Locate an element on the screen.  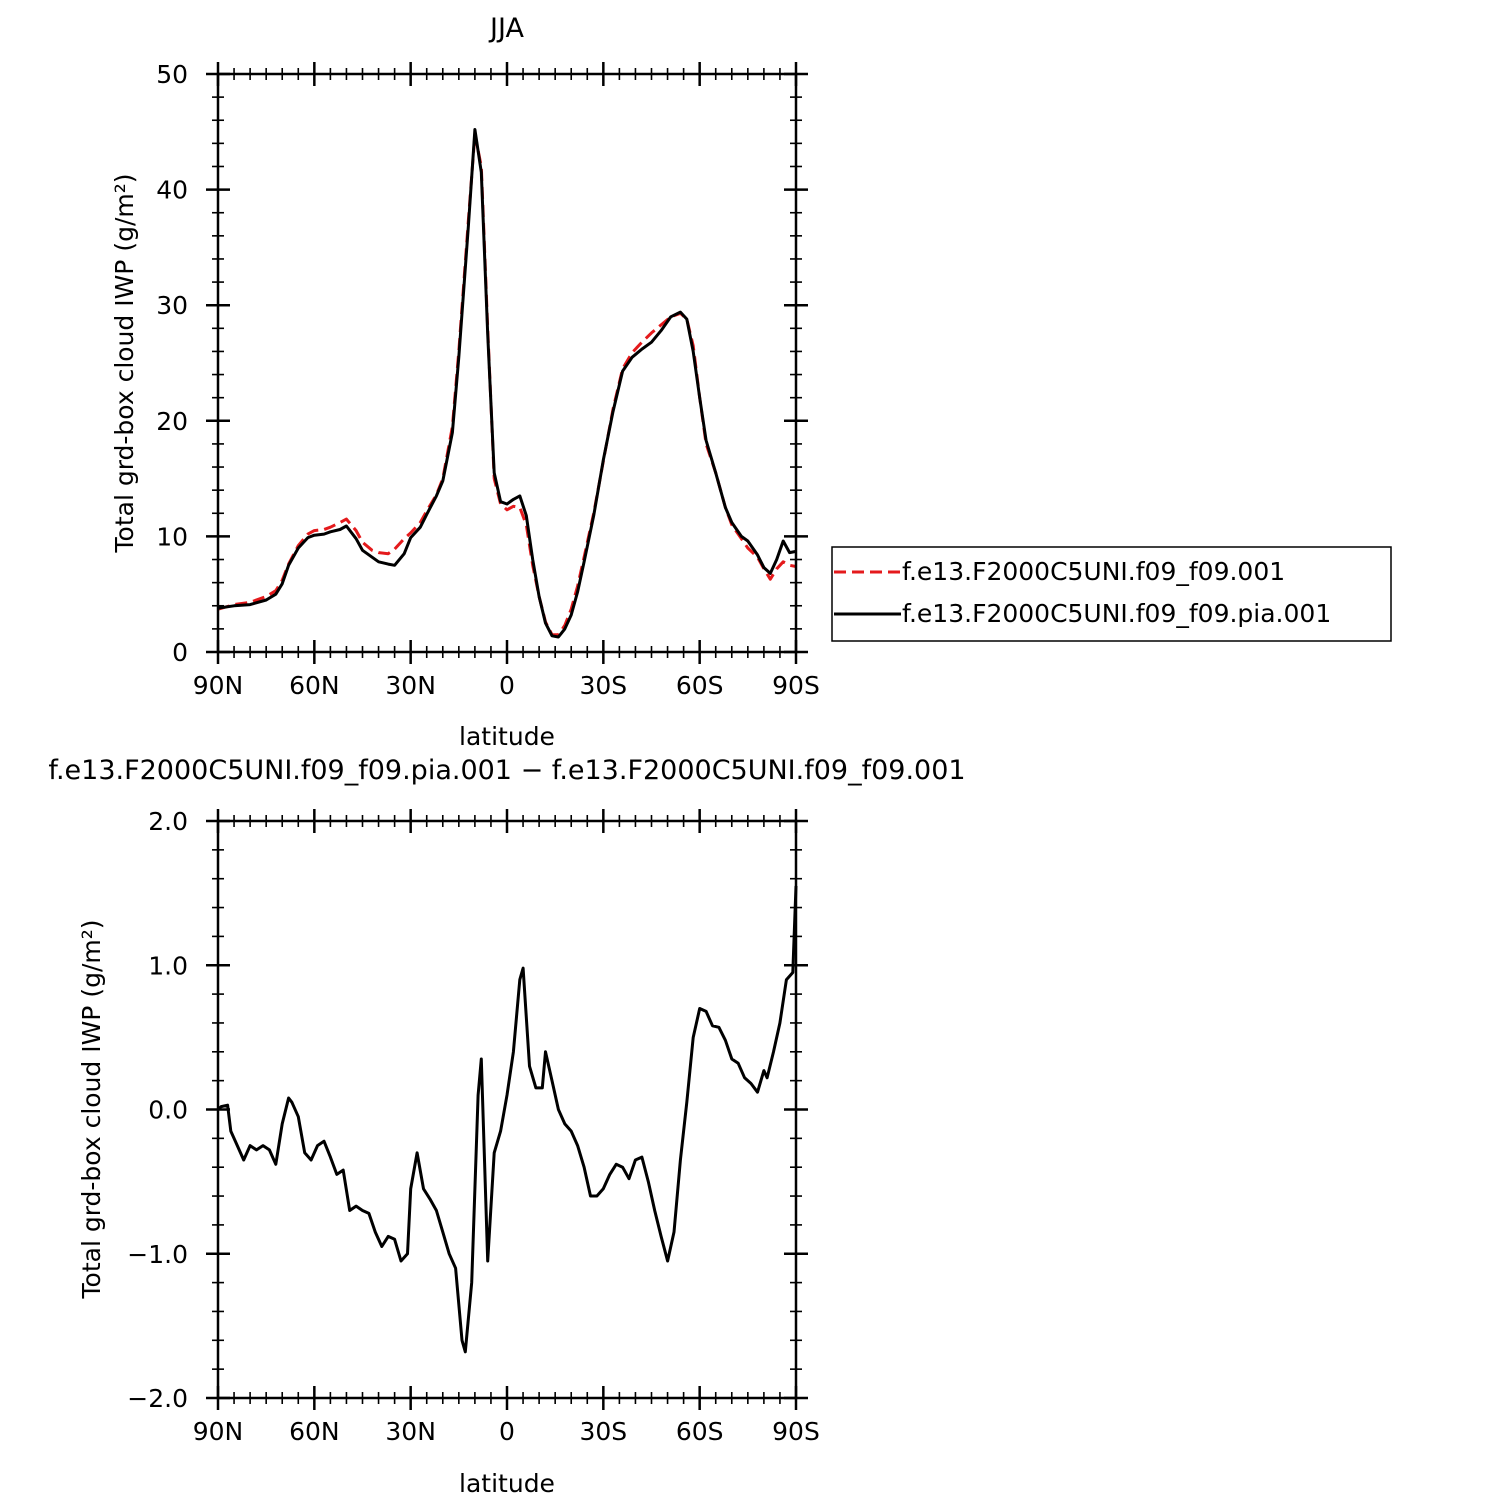
bottom-panel-x-axis-label: latitude is located at coordinates (507, 1483).